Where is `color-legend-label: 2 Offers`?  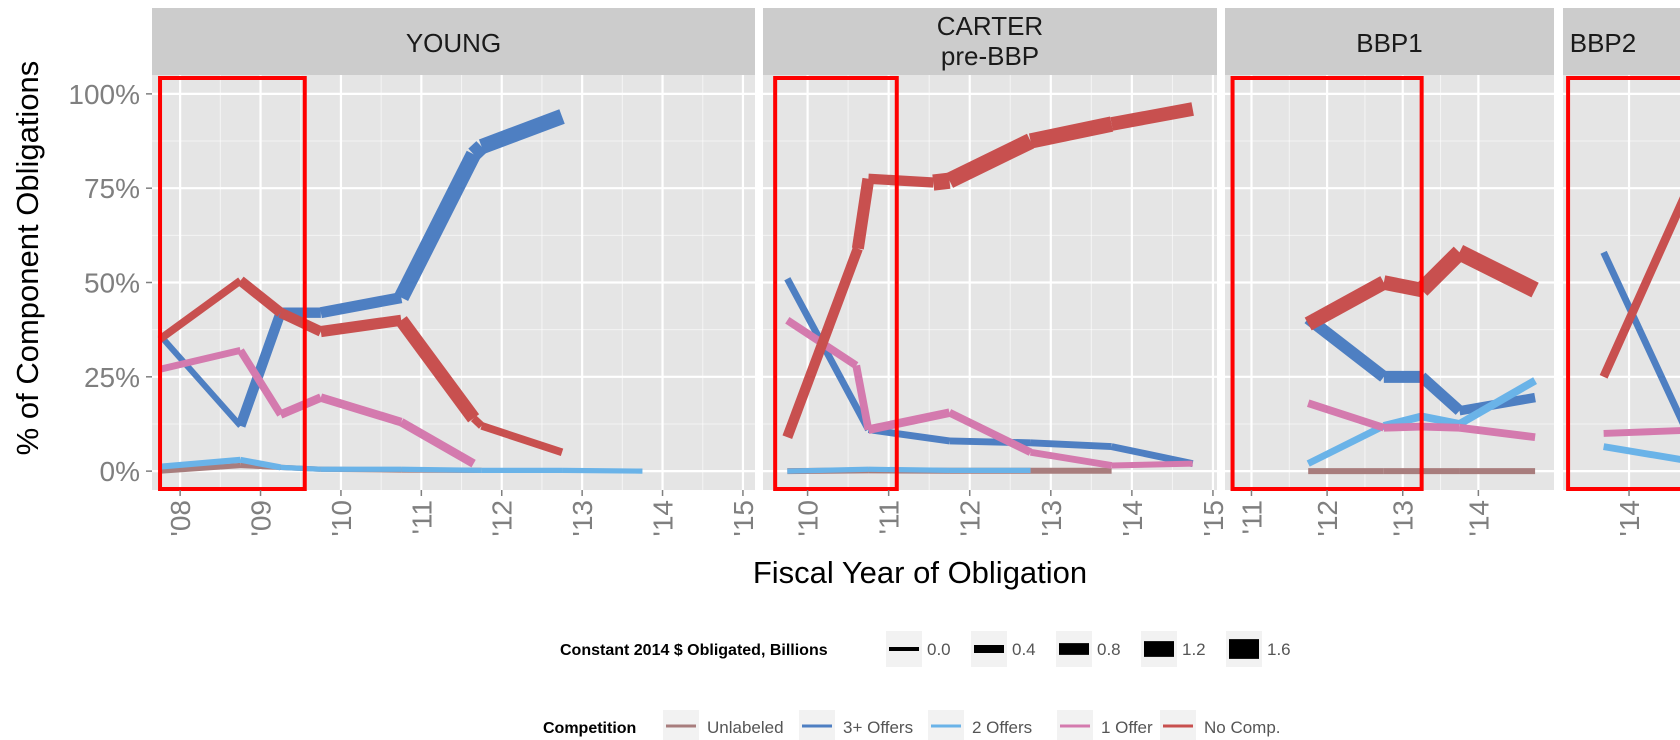
color-legend-label: 2 Offers is located at coordinates (1002, 727).